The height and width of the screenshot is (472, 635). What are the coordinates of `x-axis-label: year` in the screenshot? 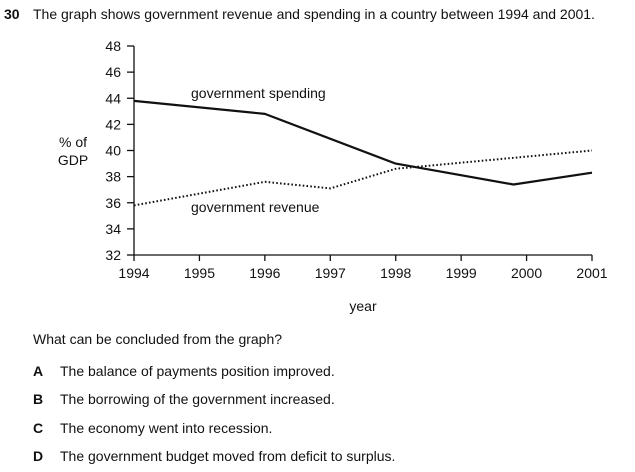 It's located at (363, 306).